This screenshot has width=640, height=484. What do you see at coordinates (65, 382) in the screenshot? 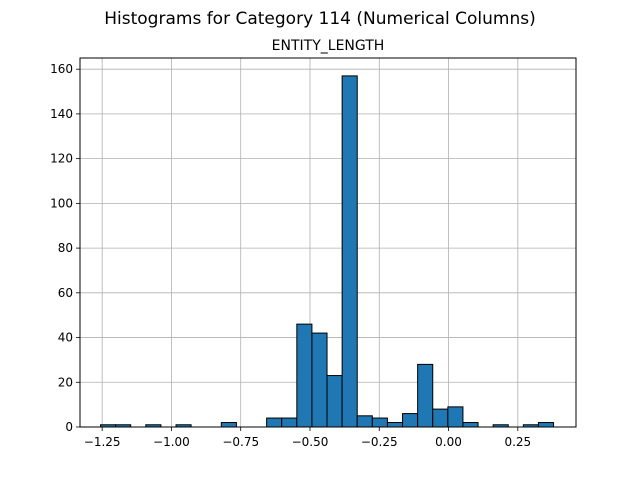
I see `y-tick-label: 20` at bounding box center [65, 382].